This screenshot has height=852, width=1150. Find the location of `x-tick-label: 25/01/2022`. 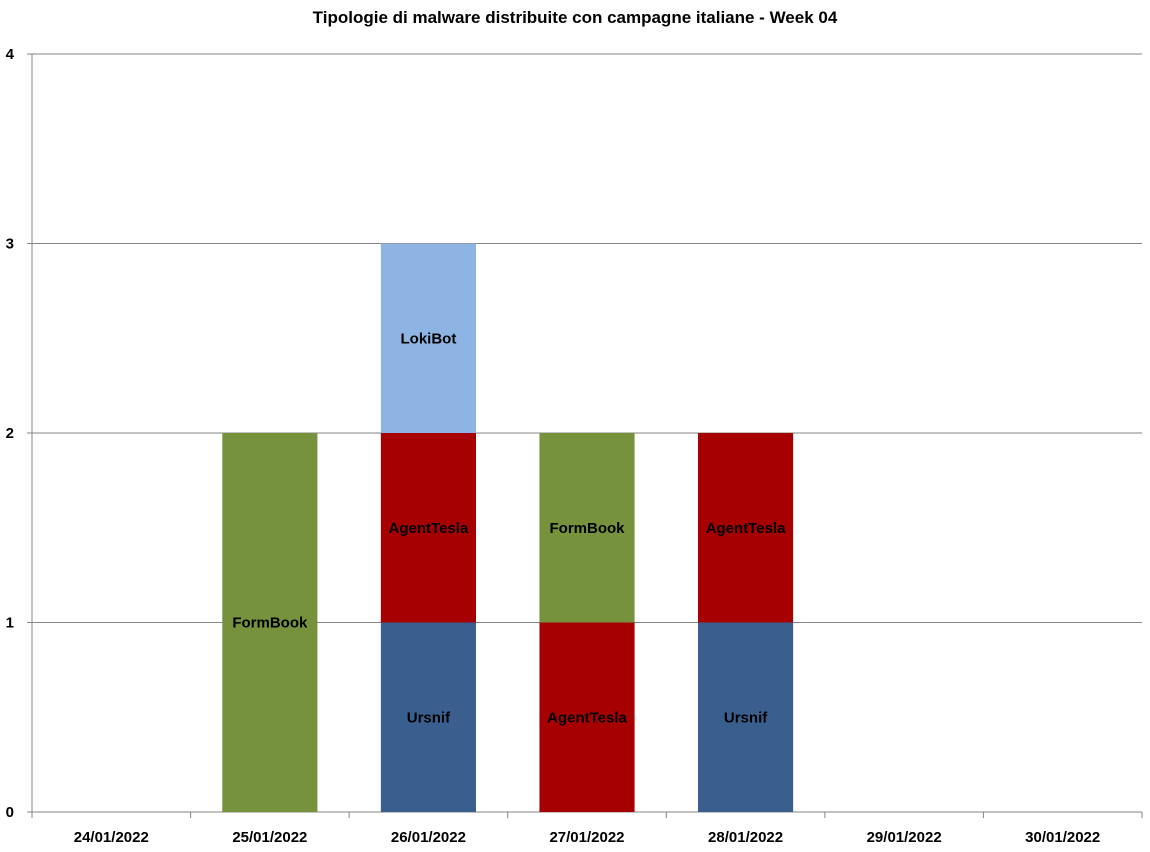

x-tick-label: 25/01/2022 is located at coordinates (269, 837).